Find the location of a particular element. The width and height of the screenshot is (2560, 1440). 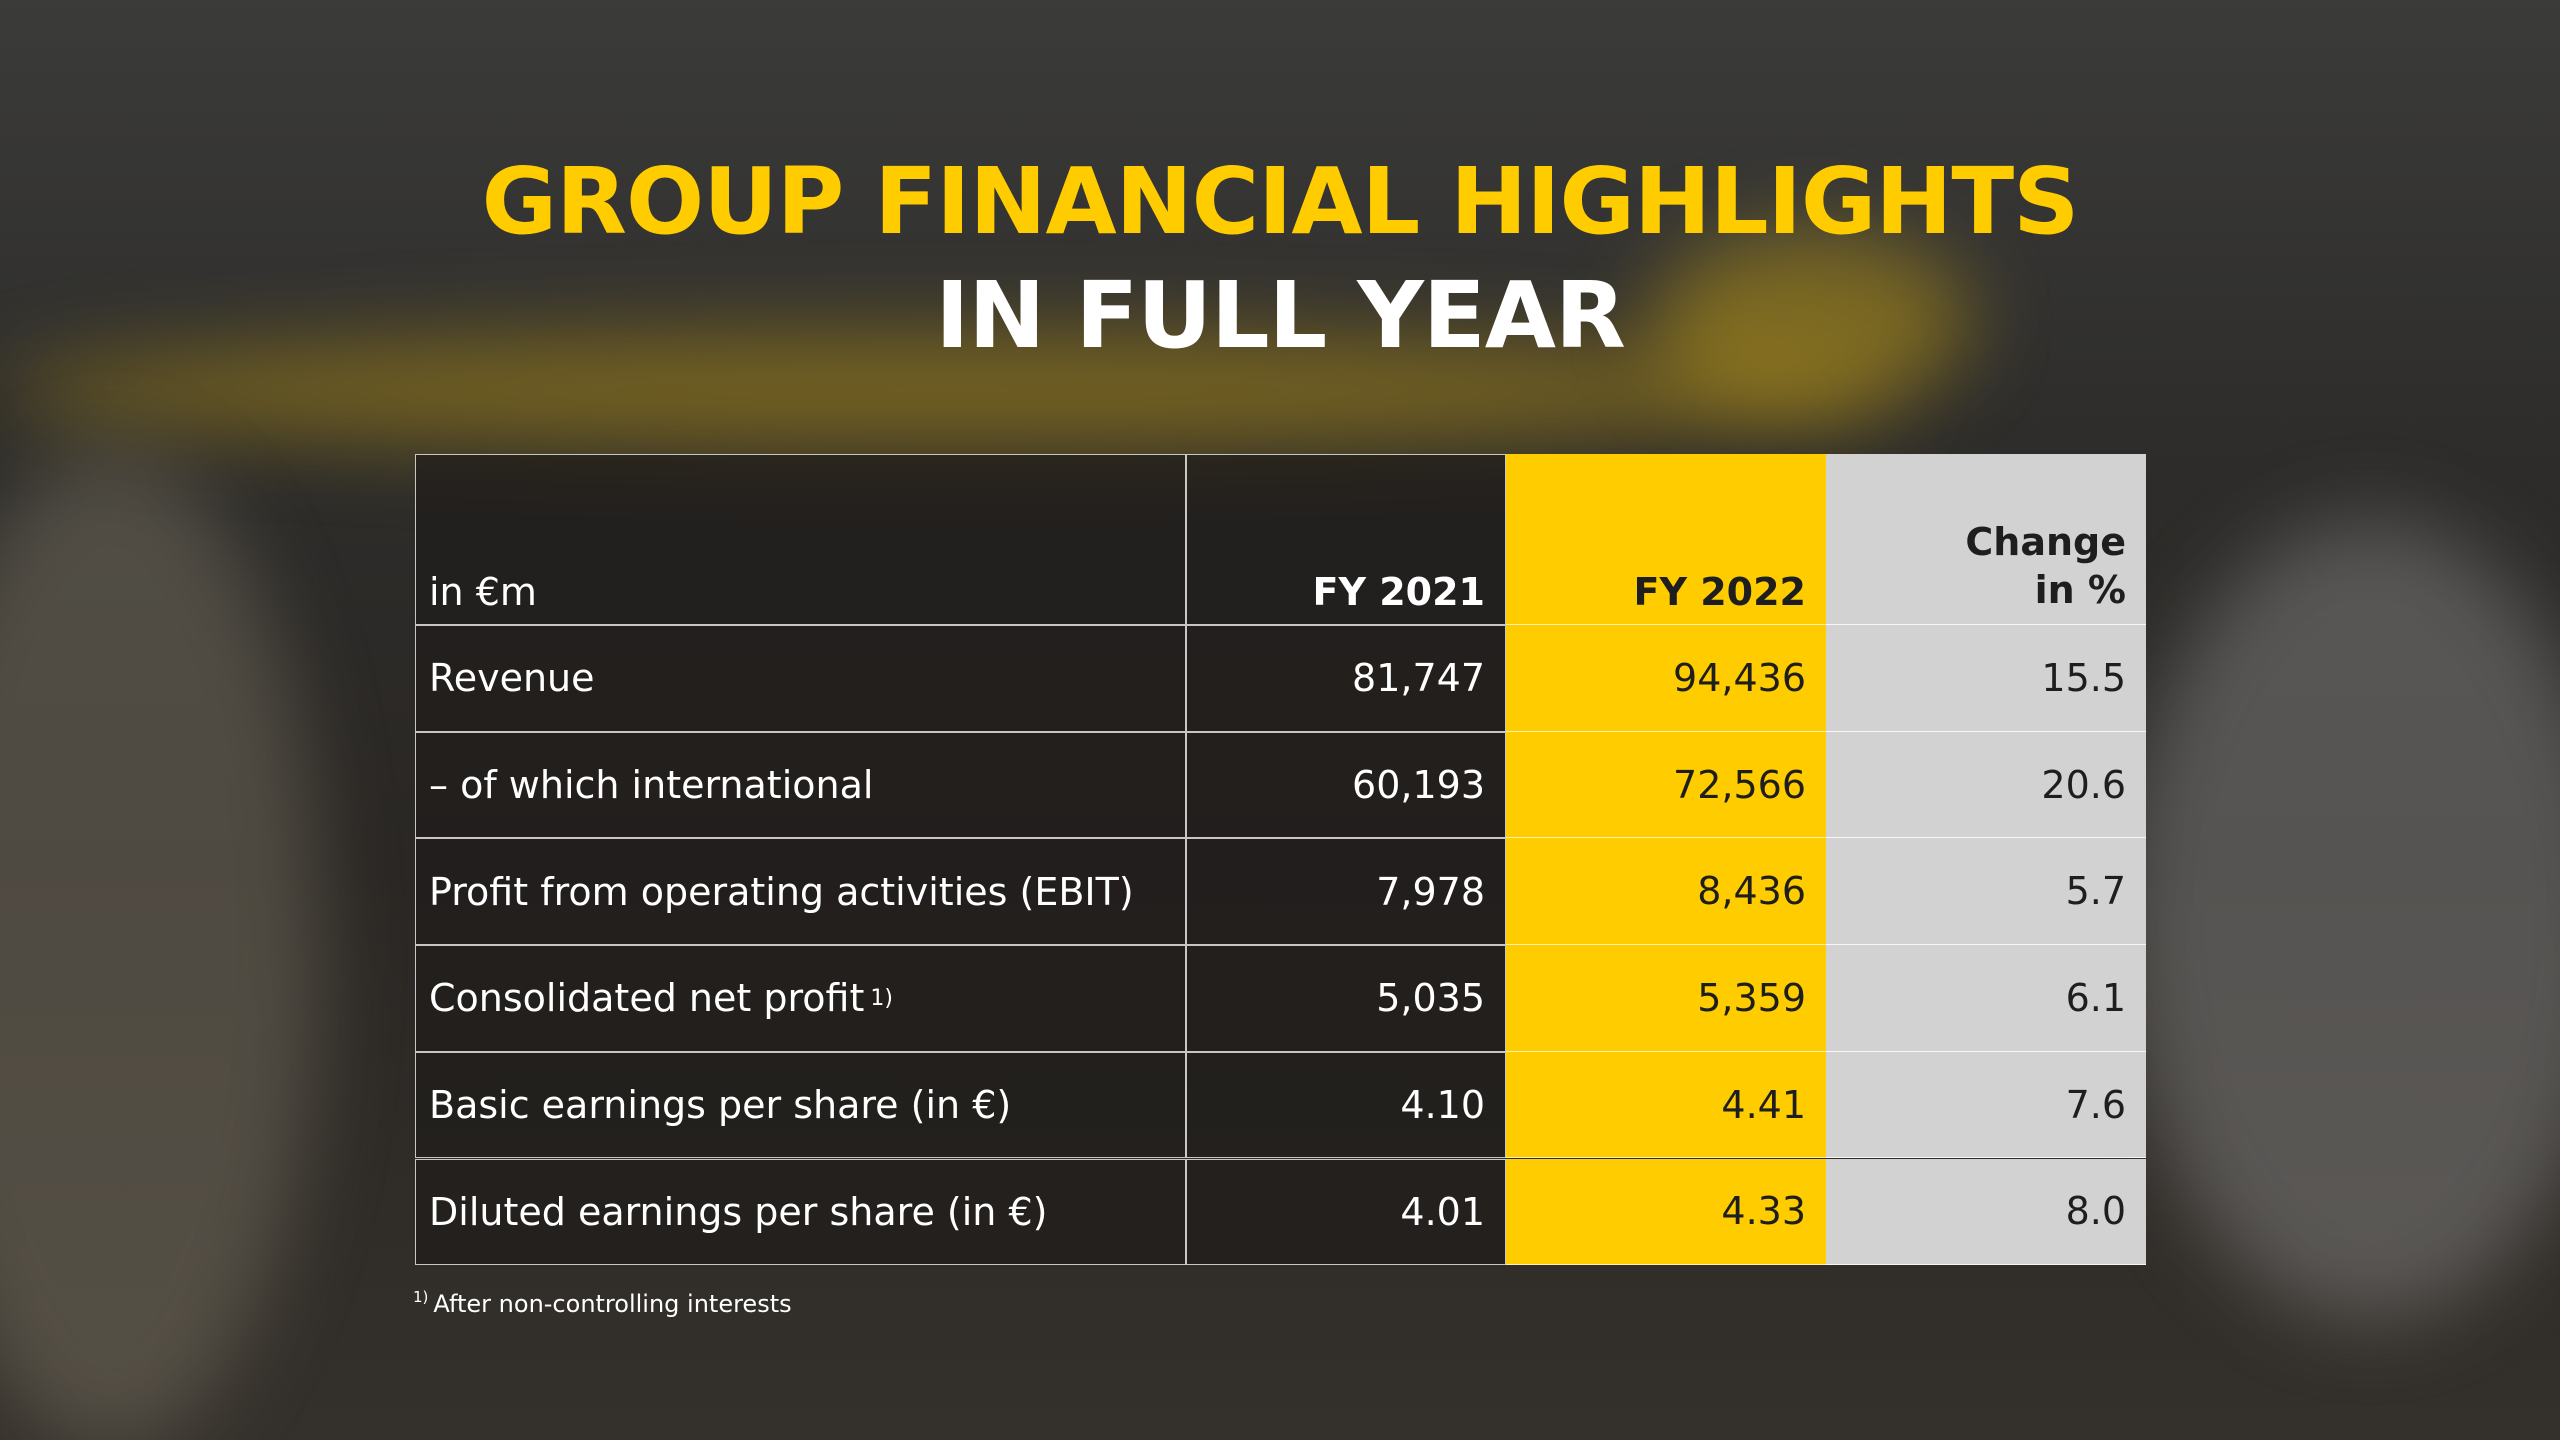

row-label: Diluted earnings per share (in €) is located at coordinates (800, 1212).